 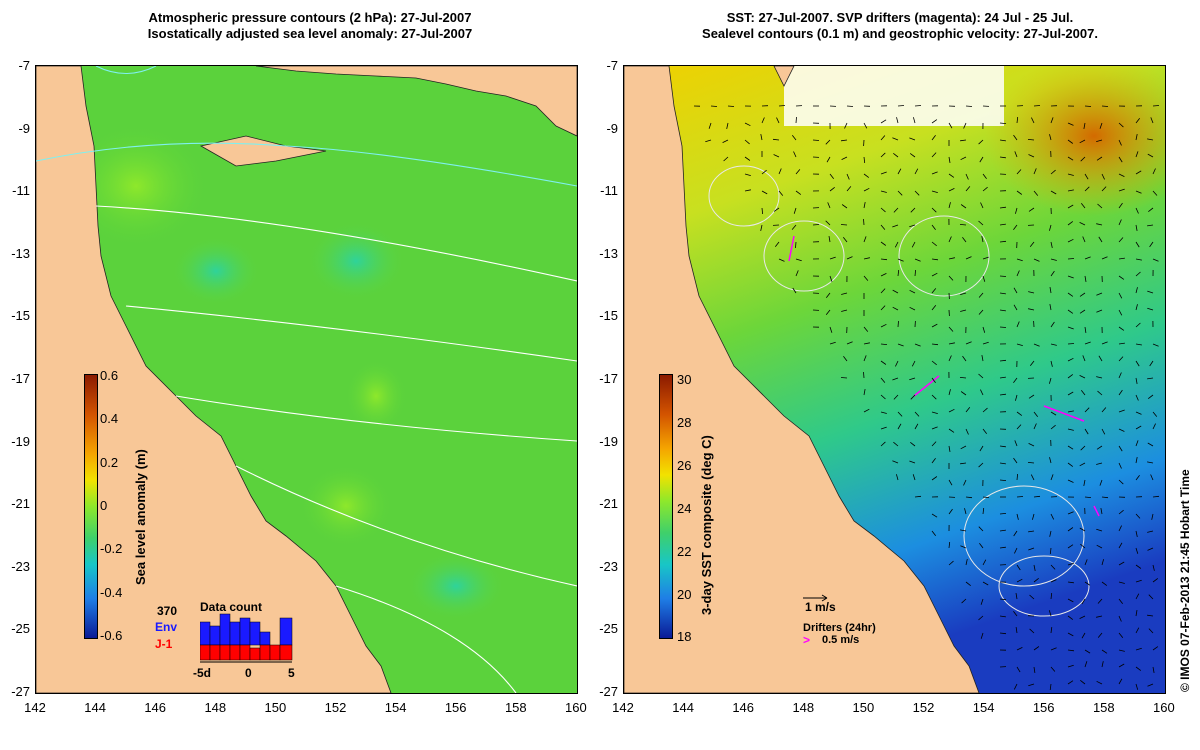 What do you see at coordinates (395, 707) in the screenshot?
I see `left-x-tick-6: 154` at bounding box center [395, 707].